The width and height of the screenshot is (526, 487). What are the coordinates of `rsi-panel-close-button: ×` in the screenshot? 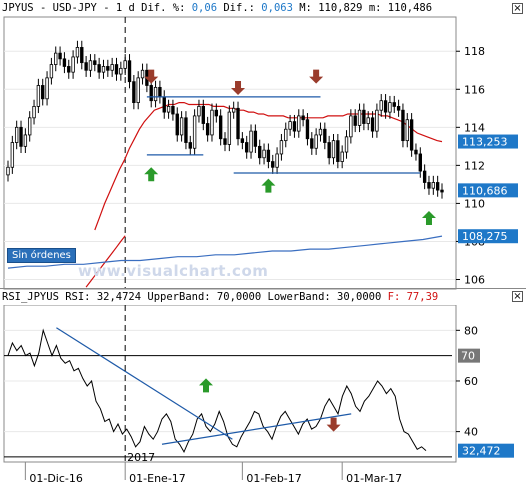 It's located at (517, 296).